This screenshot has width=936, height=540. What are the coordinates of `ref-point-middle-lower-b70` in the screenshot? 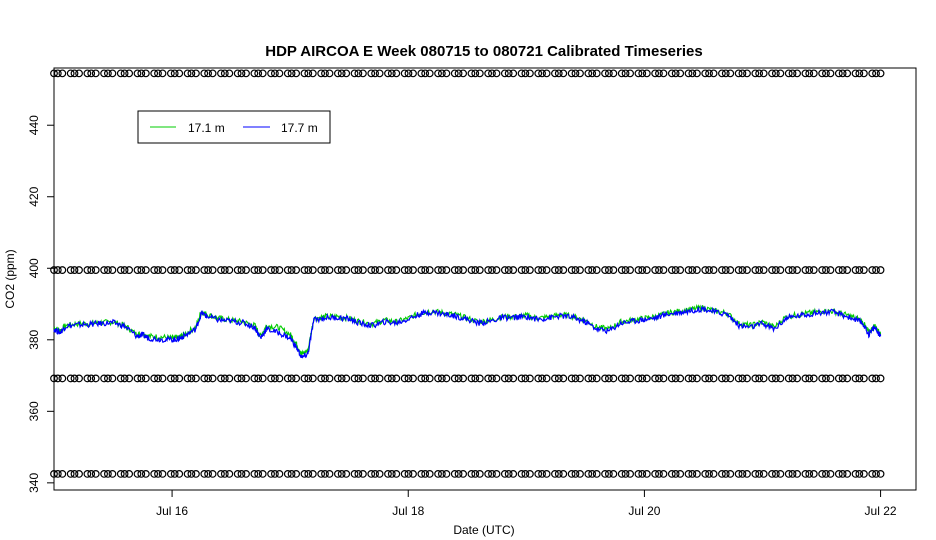 It's located at (642, 378).